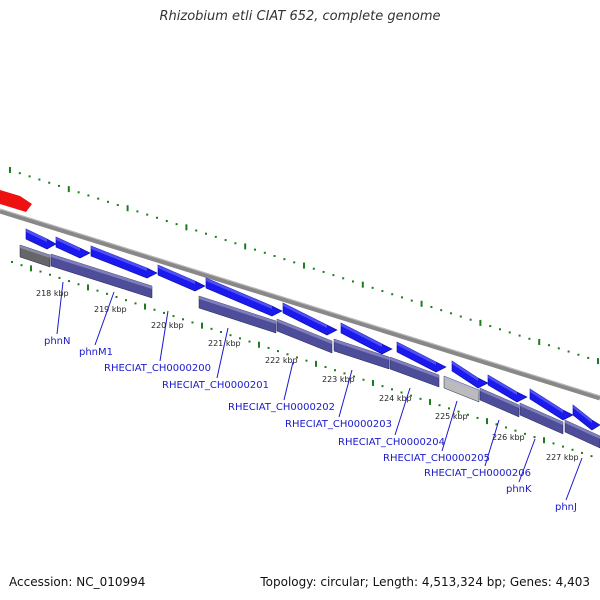 The height and width of the screenshot is (600, 600). Describe the element at coordinates (566, 507) in the screenshot. I see `gene-label: phnJ` at that location.